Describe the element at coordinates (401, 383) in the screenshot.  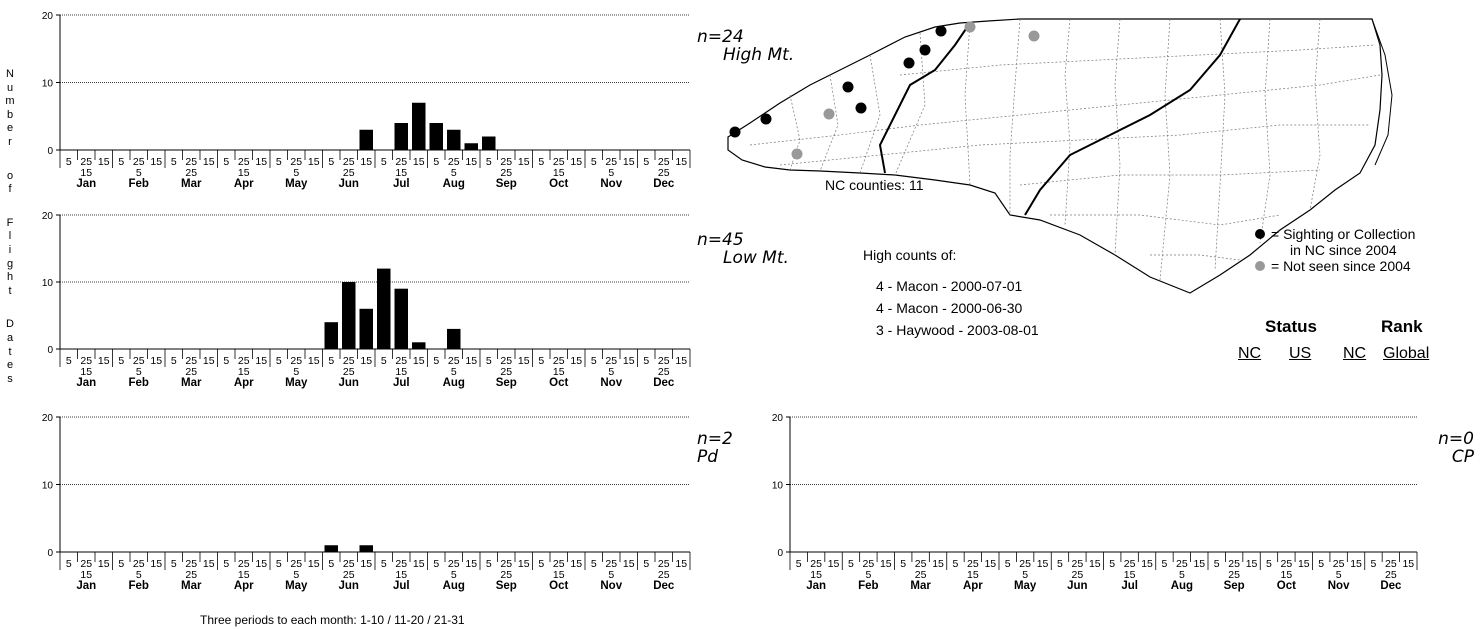
I see `month-label: Jul` at that location.